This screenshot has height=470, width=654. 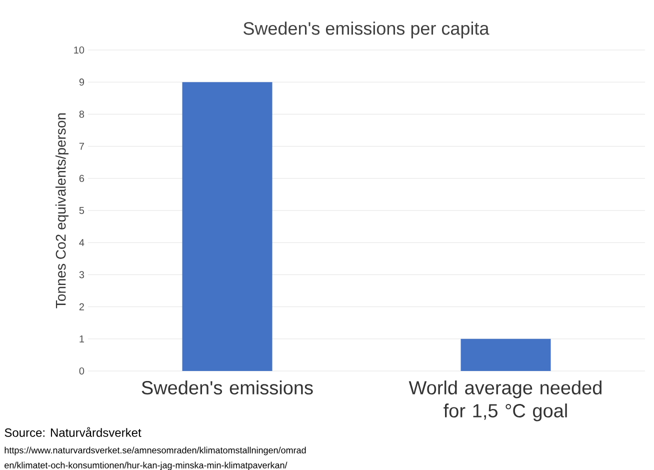 I want to click on y-tick-label: 3, so click(x=81, y=274).